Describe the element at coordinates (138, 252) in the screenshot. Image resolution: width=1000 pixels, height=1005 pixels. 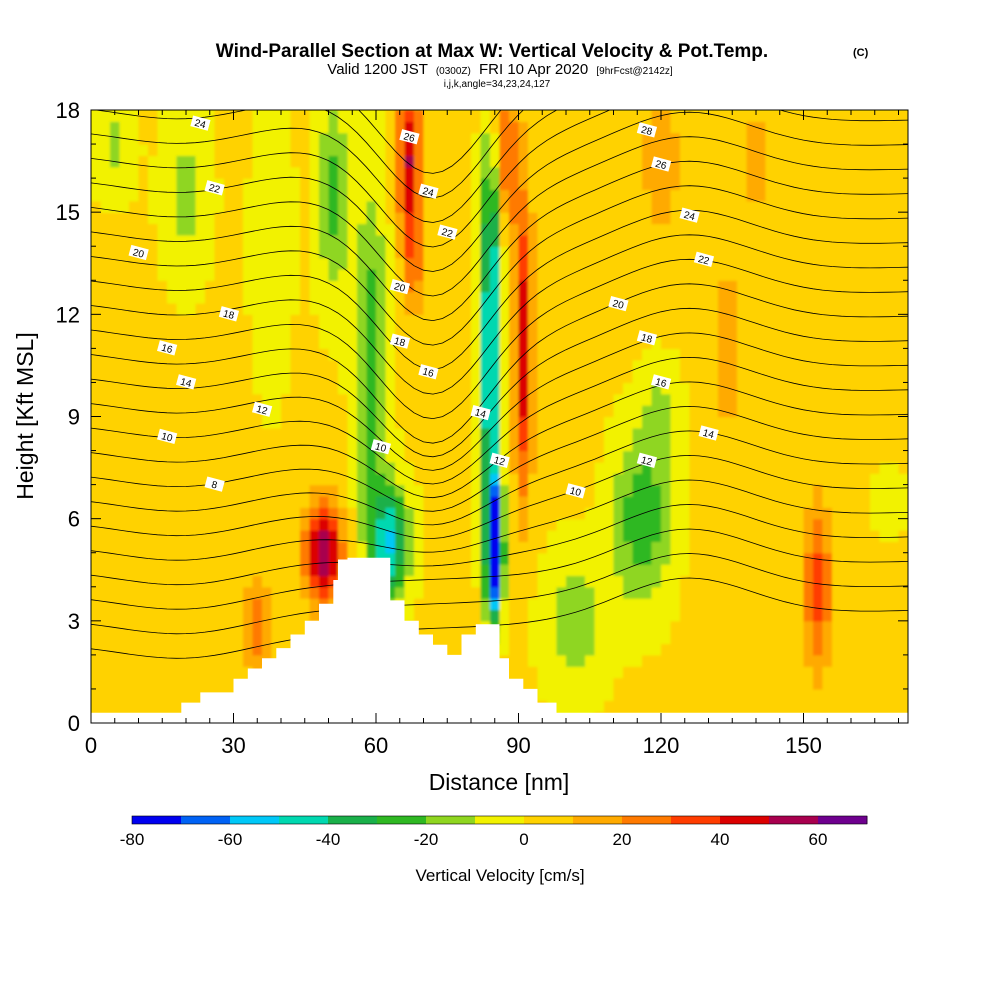
I see `theta-label: 20` at that location.